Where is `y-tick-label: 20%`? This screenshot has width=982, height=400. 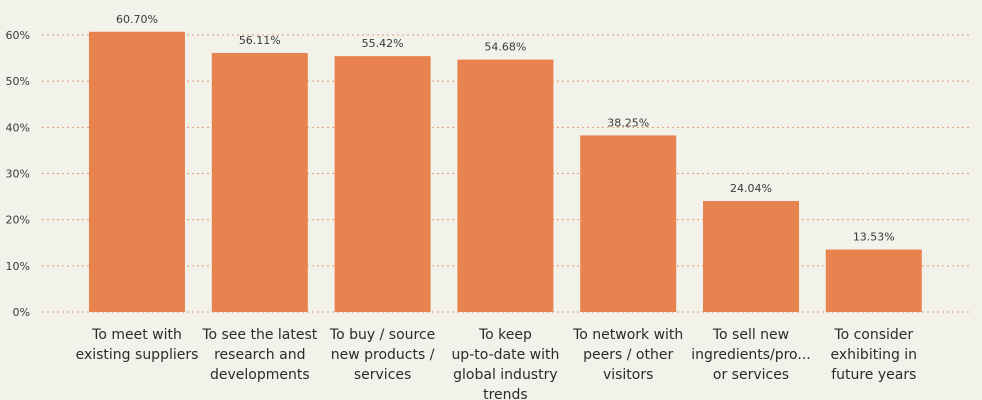
y-tick-label: 20% is located at coordinates (18, 220).